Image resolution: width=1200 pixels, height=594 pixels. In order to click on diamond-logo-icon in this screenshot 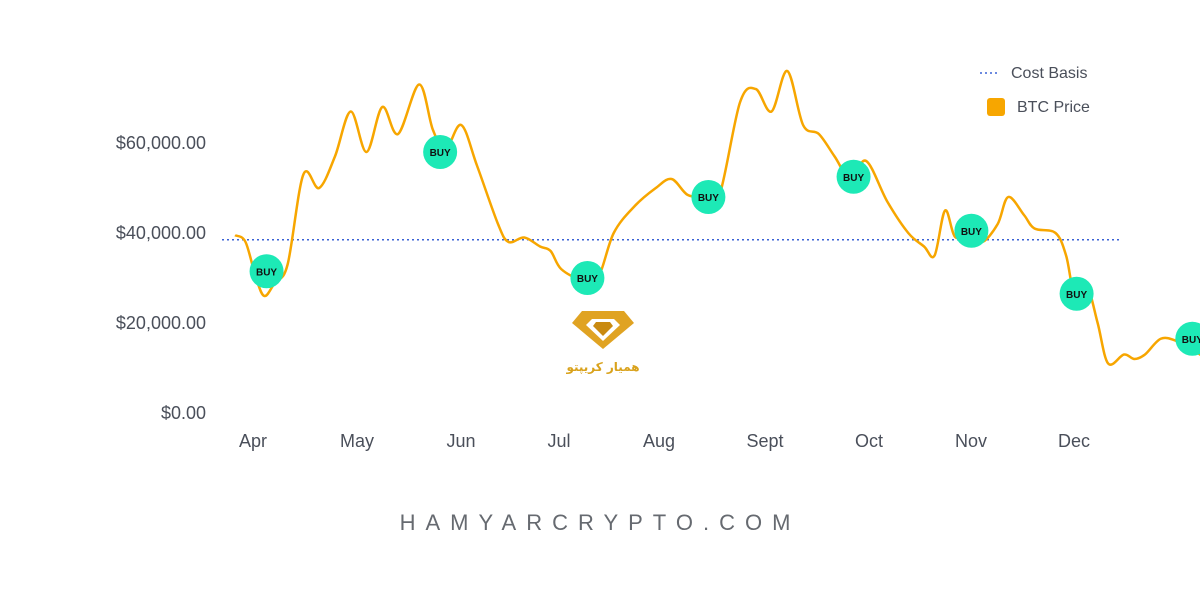, I will do `click(603, 330)`.